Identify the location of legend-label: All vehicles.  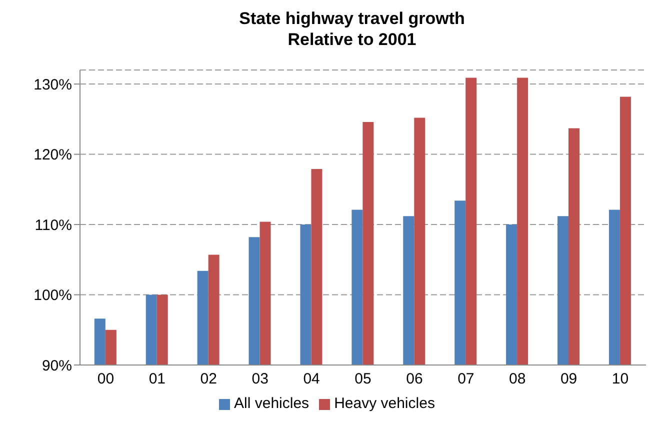
(272, 403).